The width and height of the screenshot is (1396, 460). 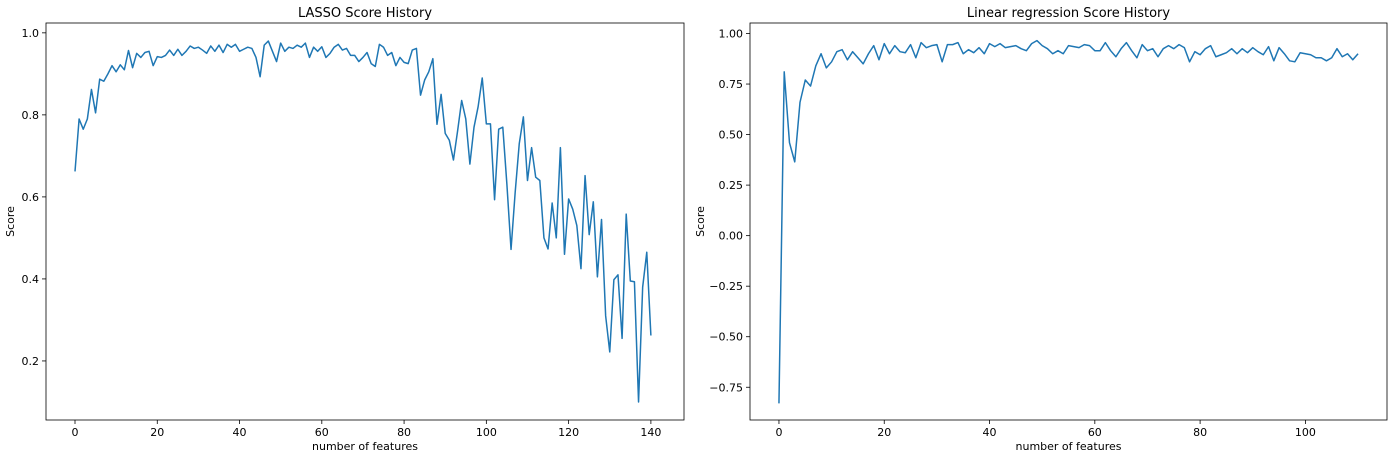 I want to click on linear-regression-y-tick-label: 0.75, so click(x=731, y=84).